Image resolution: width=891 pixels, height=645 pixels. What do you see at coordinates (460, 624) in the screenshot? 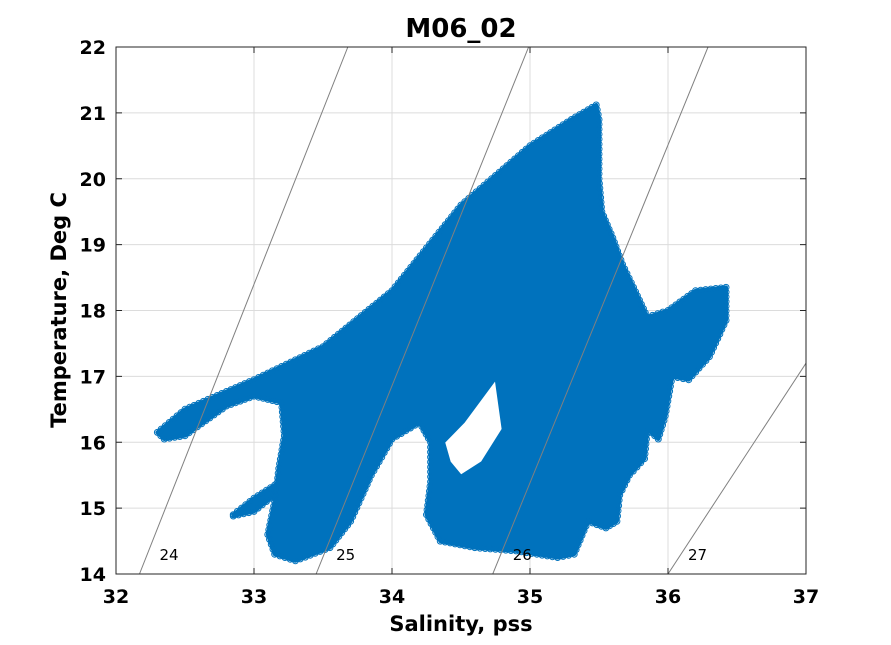
I see `x-axis-label: Salinity, pss` at bounding box center [460, 624].